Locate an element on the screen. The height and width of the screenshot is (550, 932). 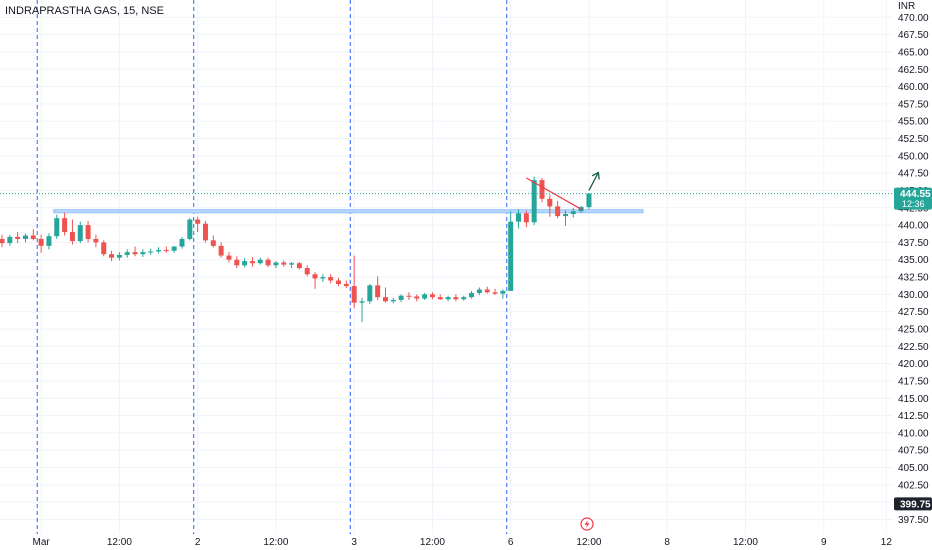
drawings is located at coordinates (563, 190).